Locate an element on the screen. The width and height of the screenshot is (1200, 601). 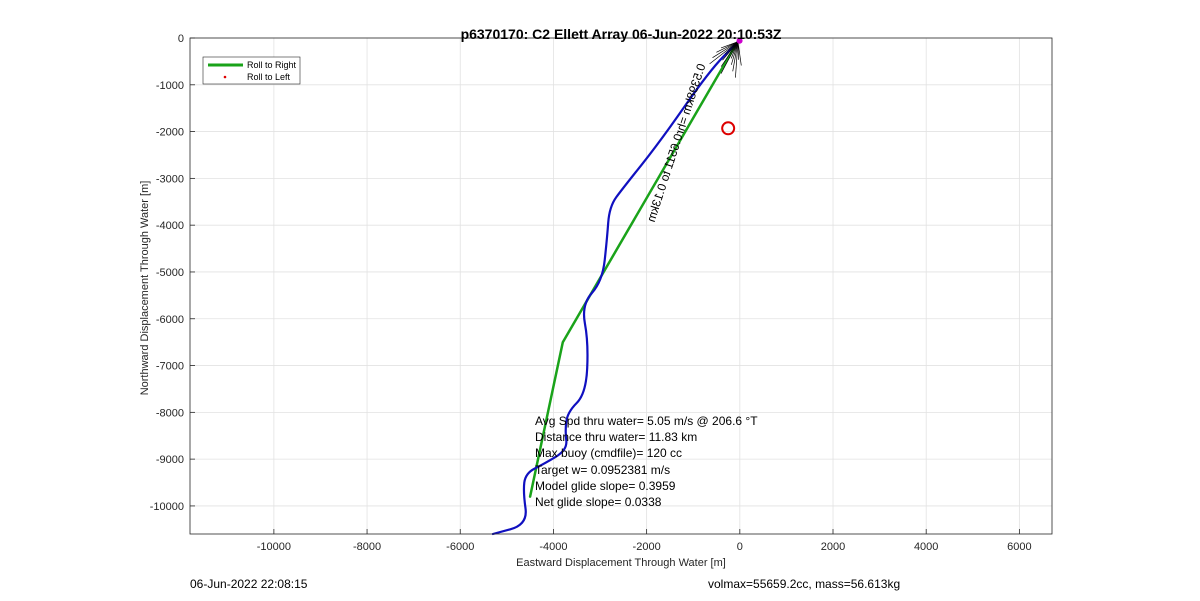
footer-timestamp: 06-Jun-2022 22:08:15 is located at coordinates (249, 584).